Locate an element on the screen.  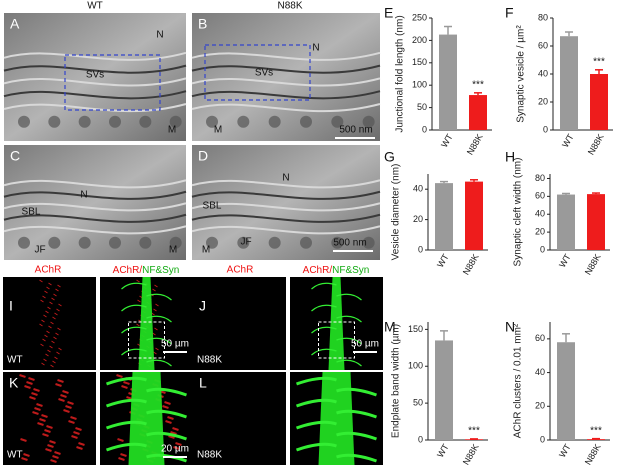
scale-label: 50 µm is located at coordinates (175, 344).